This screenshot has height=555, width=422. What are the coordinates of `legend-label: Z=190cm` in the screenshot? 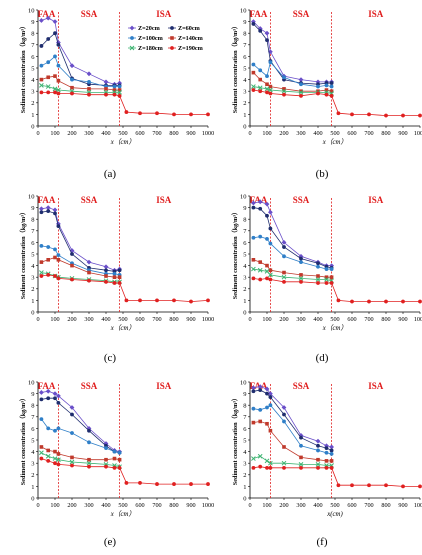 It's located at (191, 48).